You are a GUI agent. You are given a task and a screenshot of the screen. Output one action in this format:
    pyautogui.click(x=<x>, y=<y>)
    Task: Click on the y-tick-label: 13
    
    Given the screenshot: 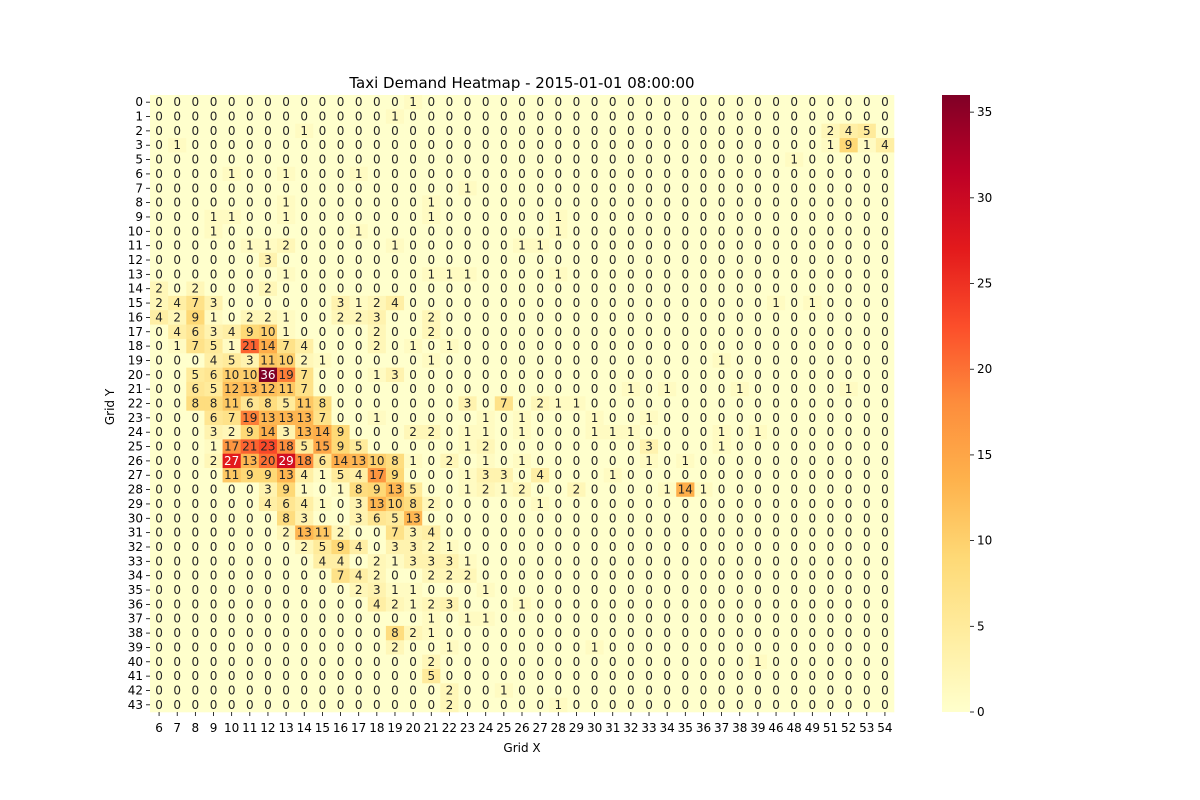 What is the action you would take?
    pyautogui.click(x=135, y=274)
    